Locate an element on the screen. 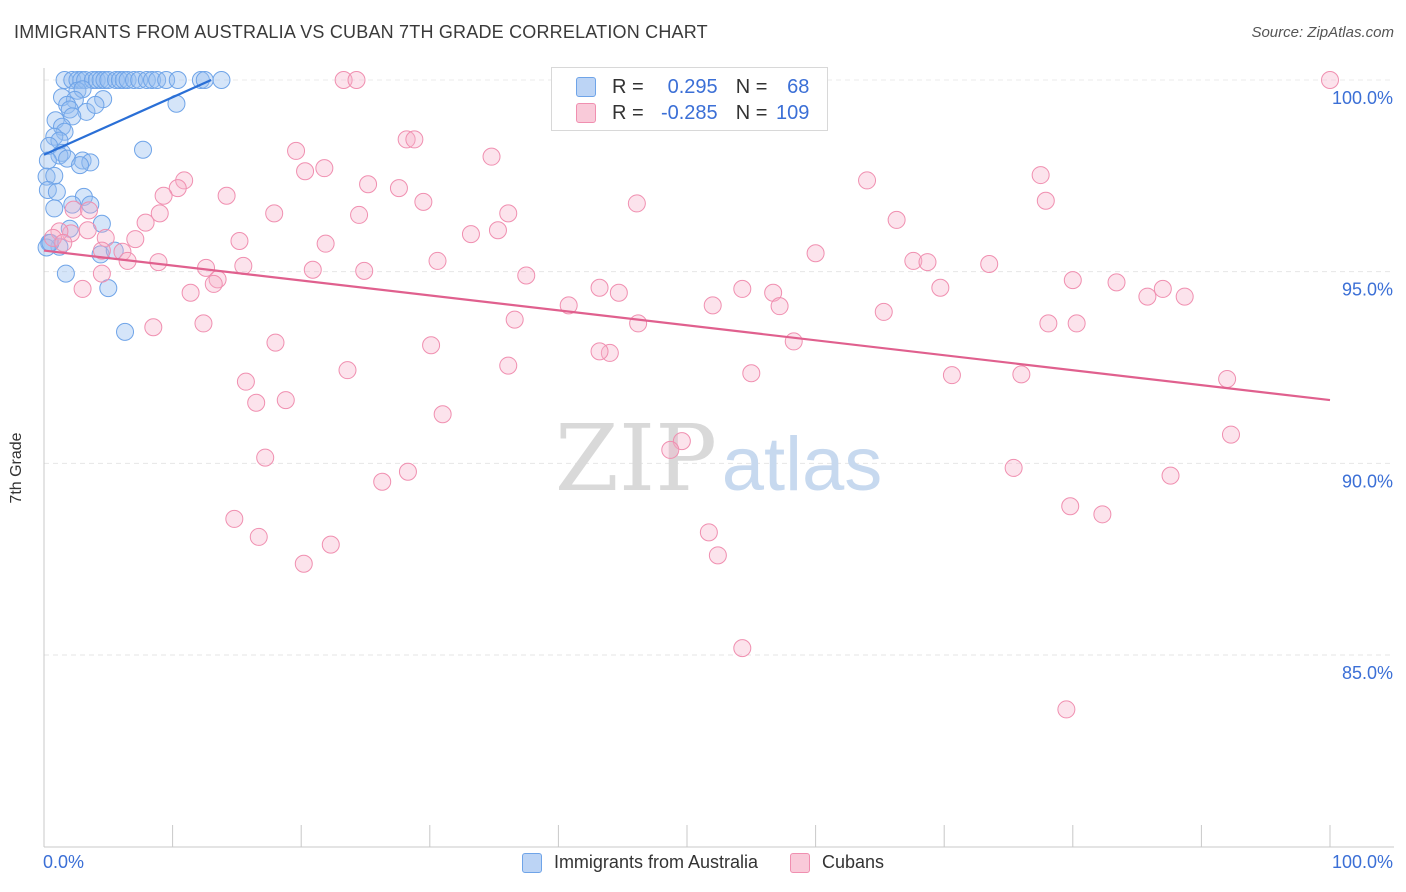 This screenshot has width=1406, height=892. series-swatch-australia is located at coordinates (531, 862).